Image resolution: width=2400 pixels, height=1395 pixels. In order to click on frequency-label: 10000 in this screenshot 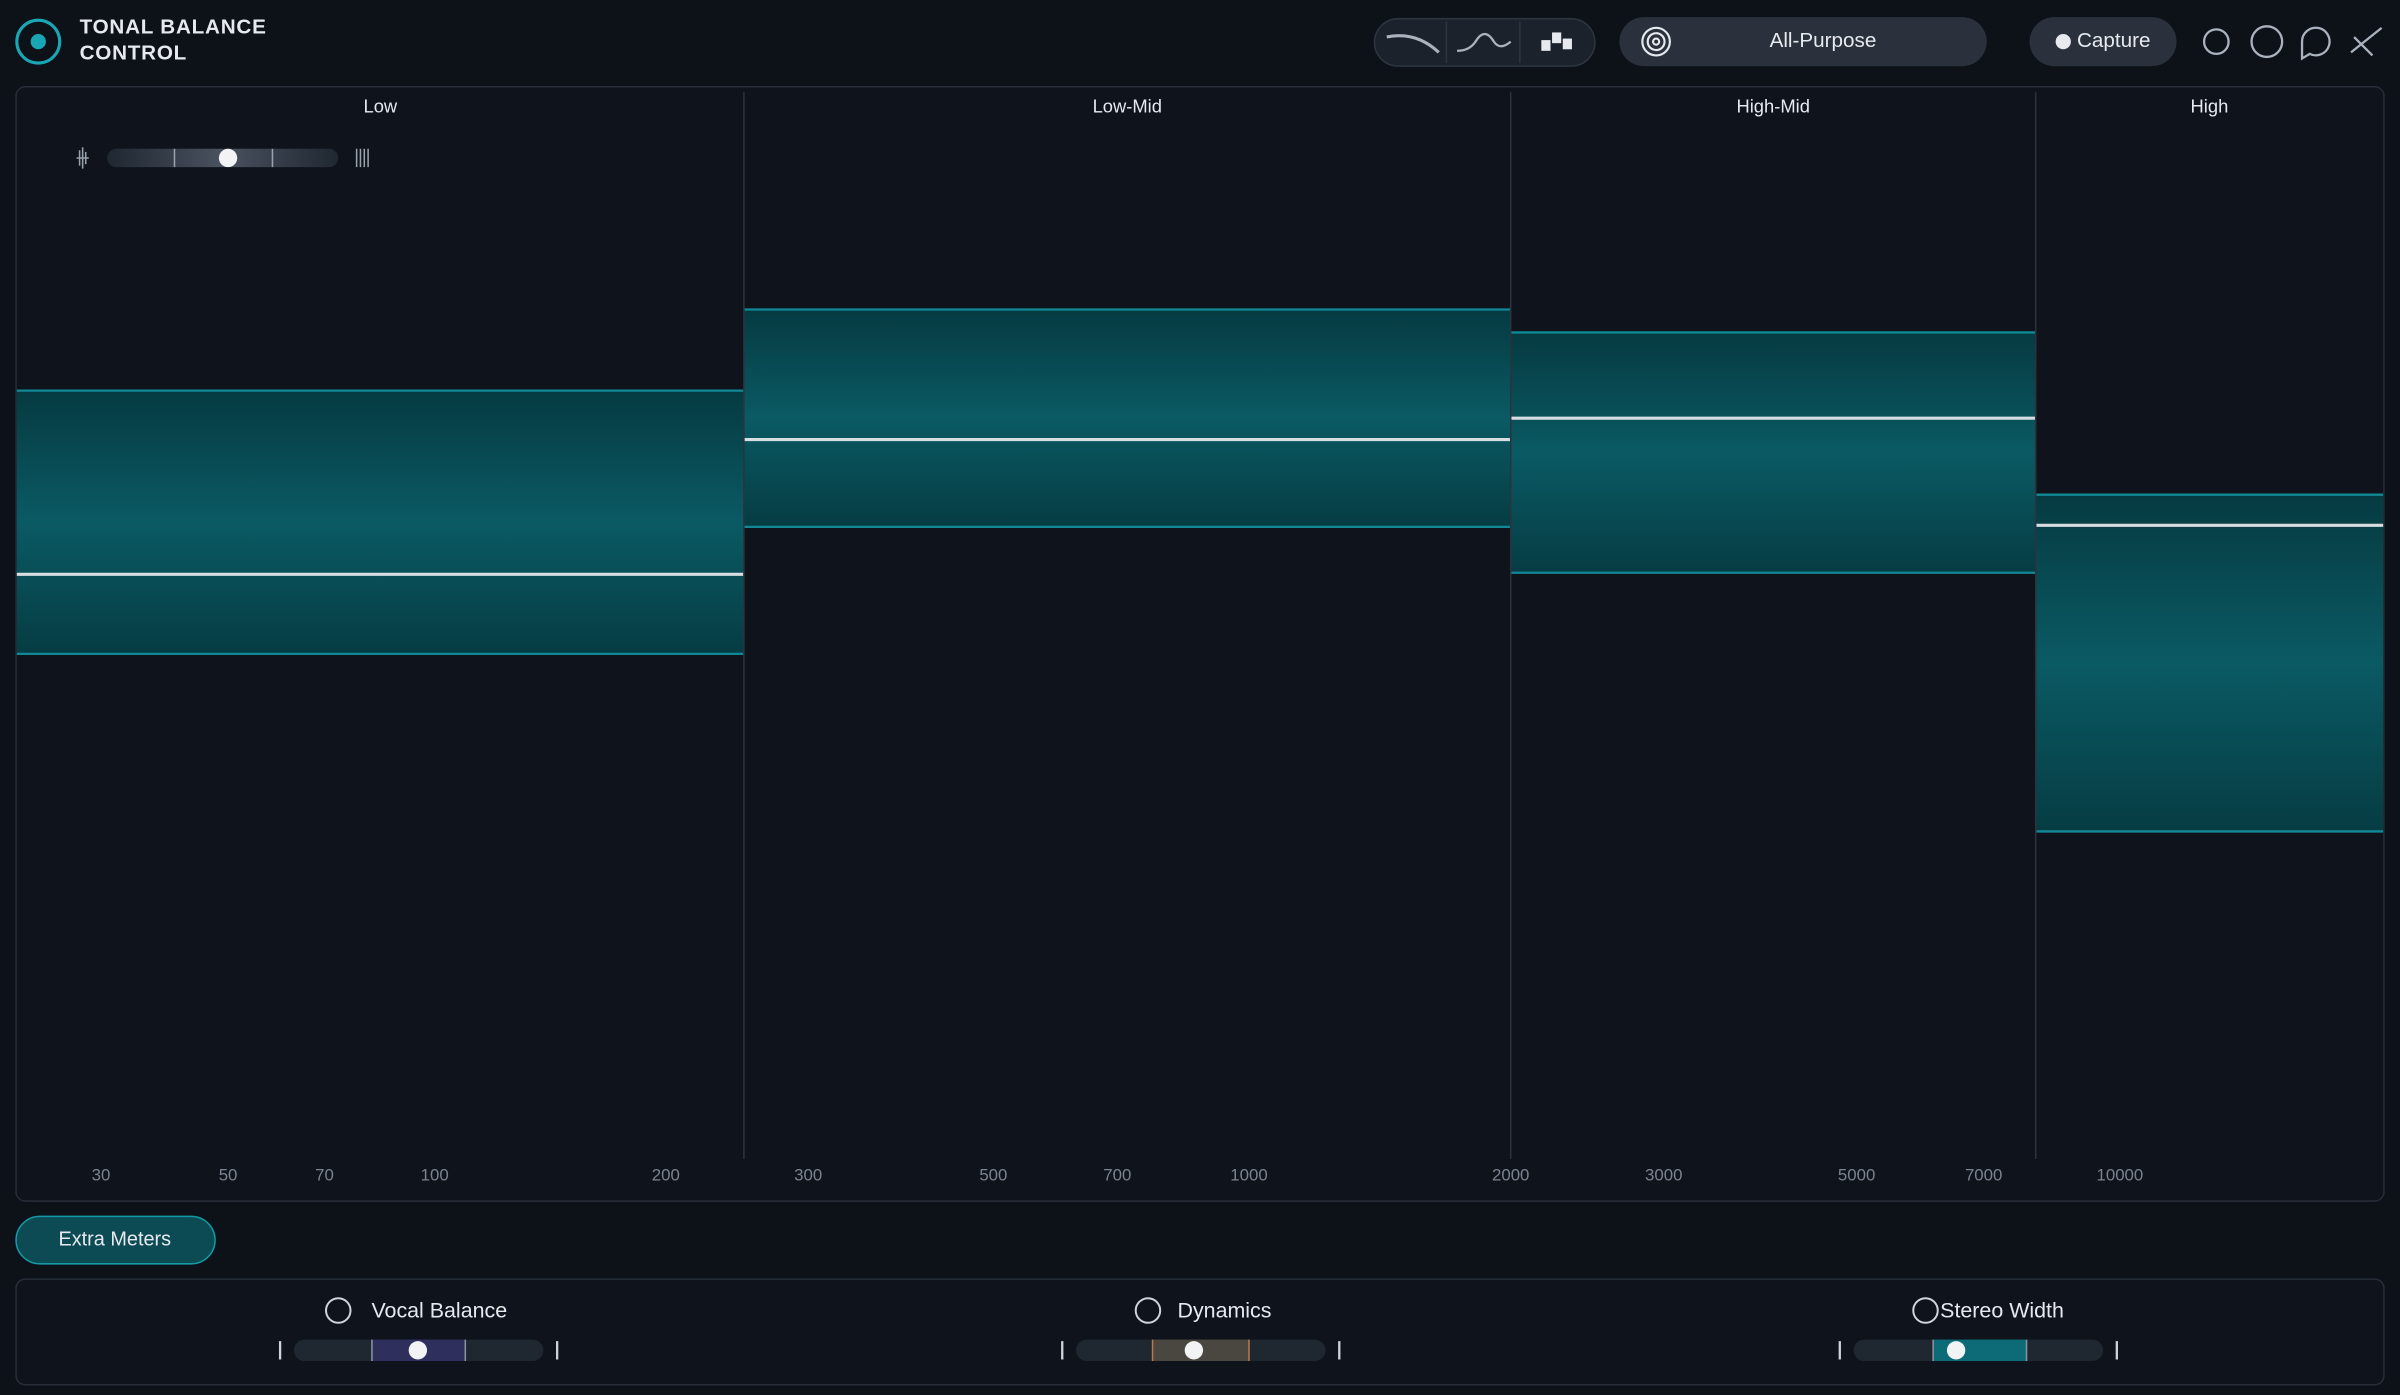, I will do `click(2119, 1174)`.